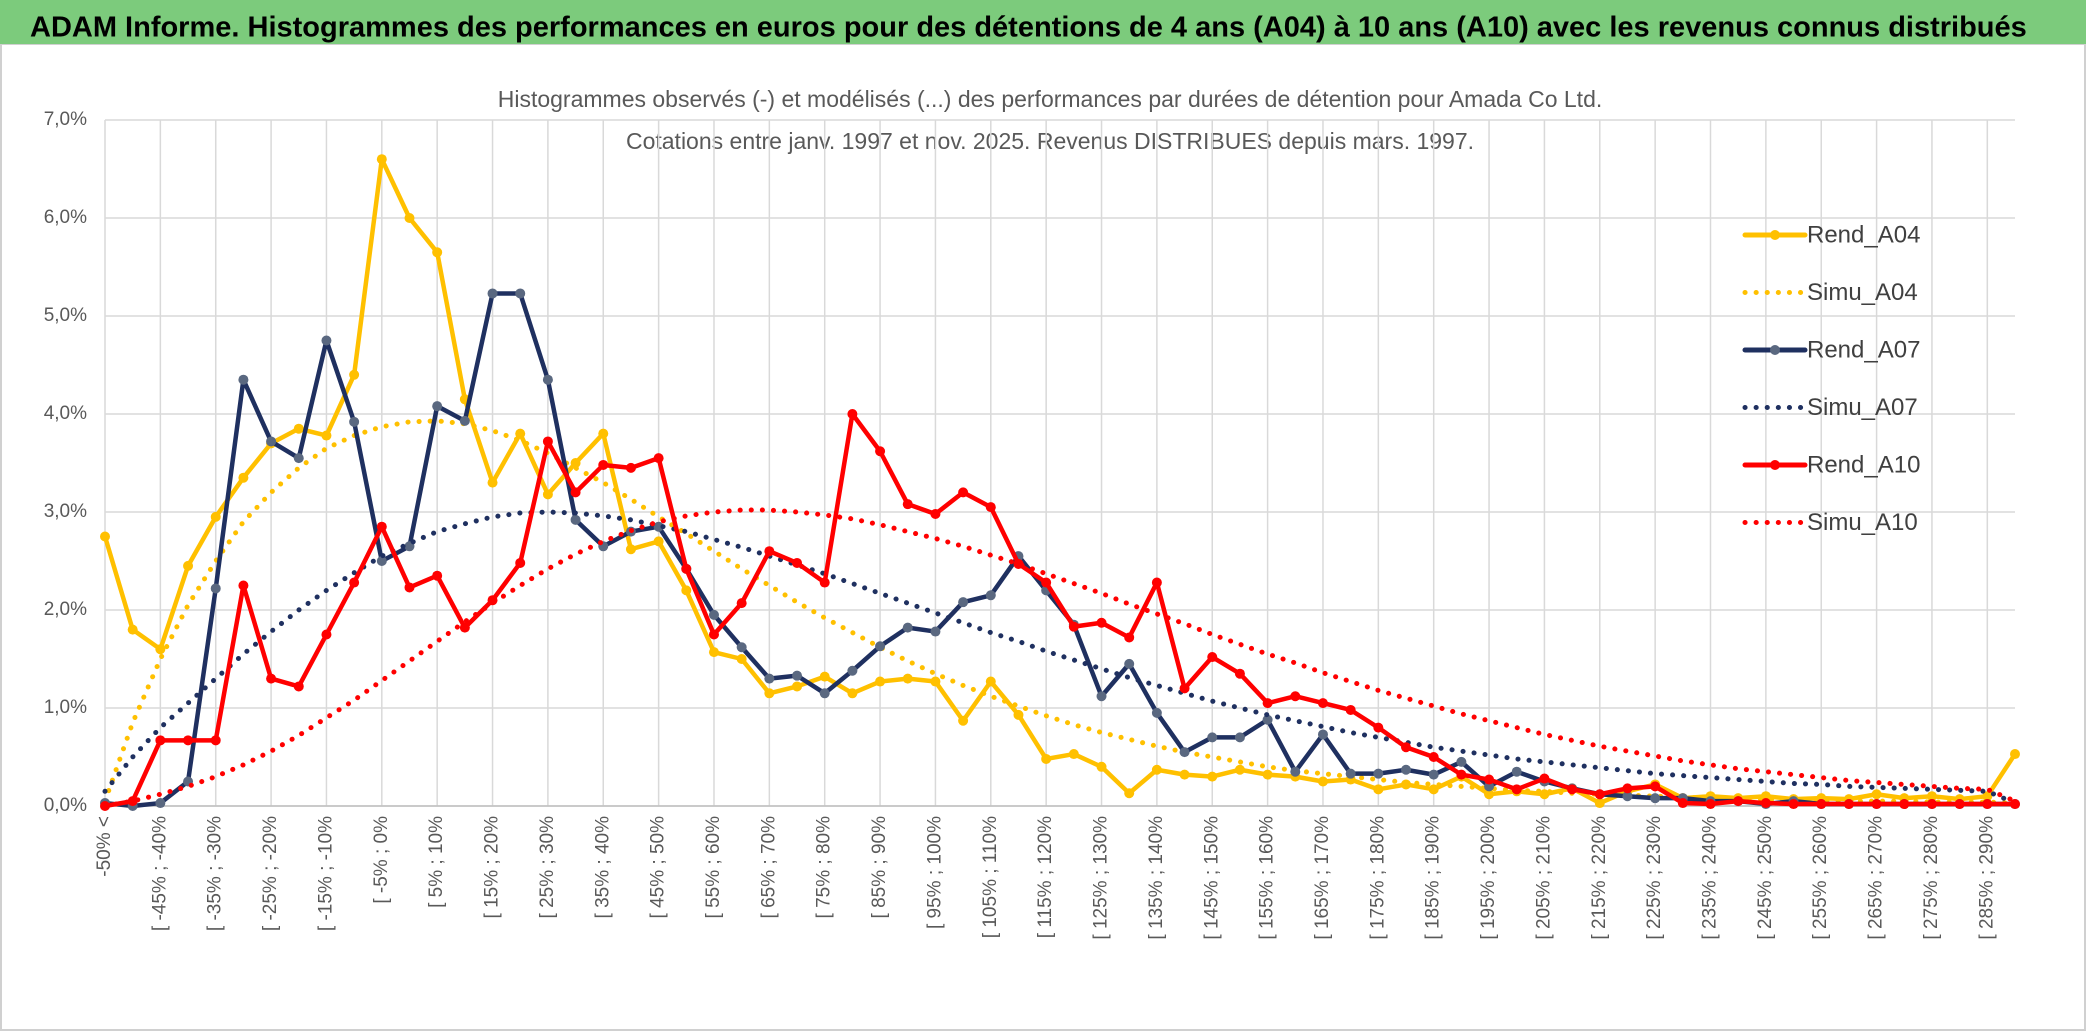 The width and height of the screenshot is (2086, 1033). Describe the element at coordinates (65, 217) in the screenshot. I see `y-tick-label: 6,0%` at that location.